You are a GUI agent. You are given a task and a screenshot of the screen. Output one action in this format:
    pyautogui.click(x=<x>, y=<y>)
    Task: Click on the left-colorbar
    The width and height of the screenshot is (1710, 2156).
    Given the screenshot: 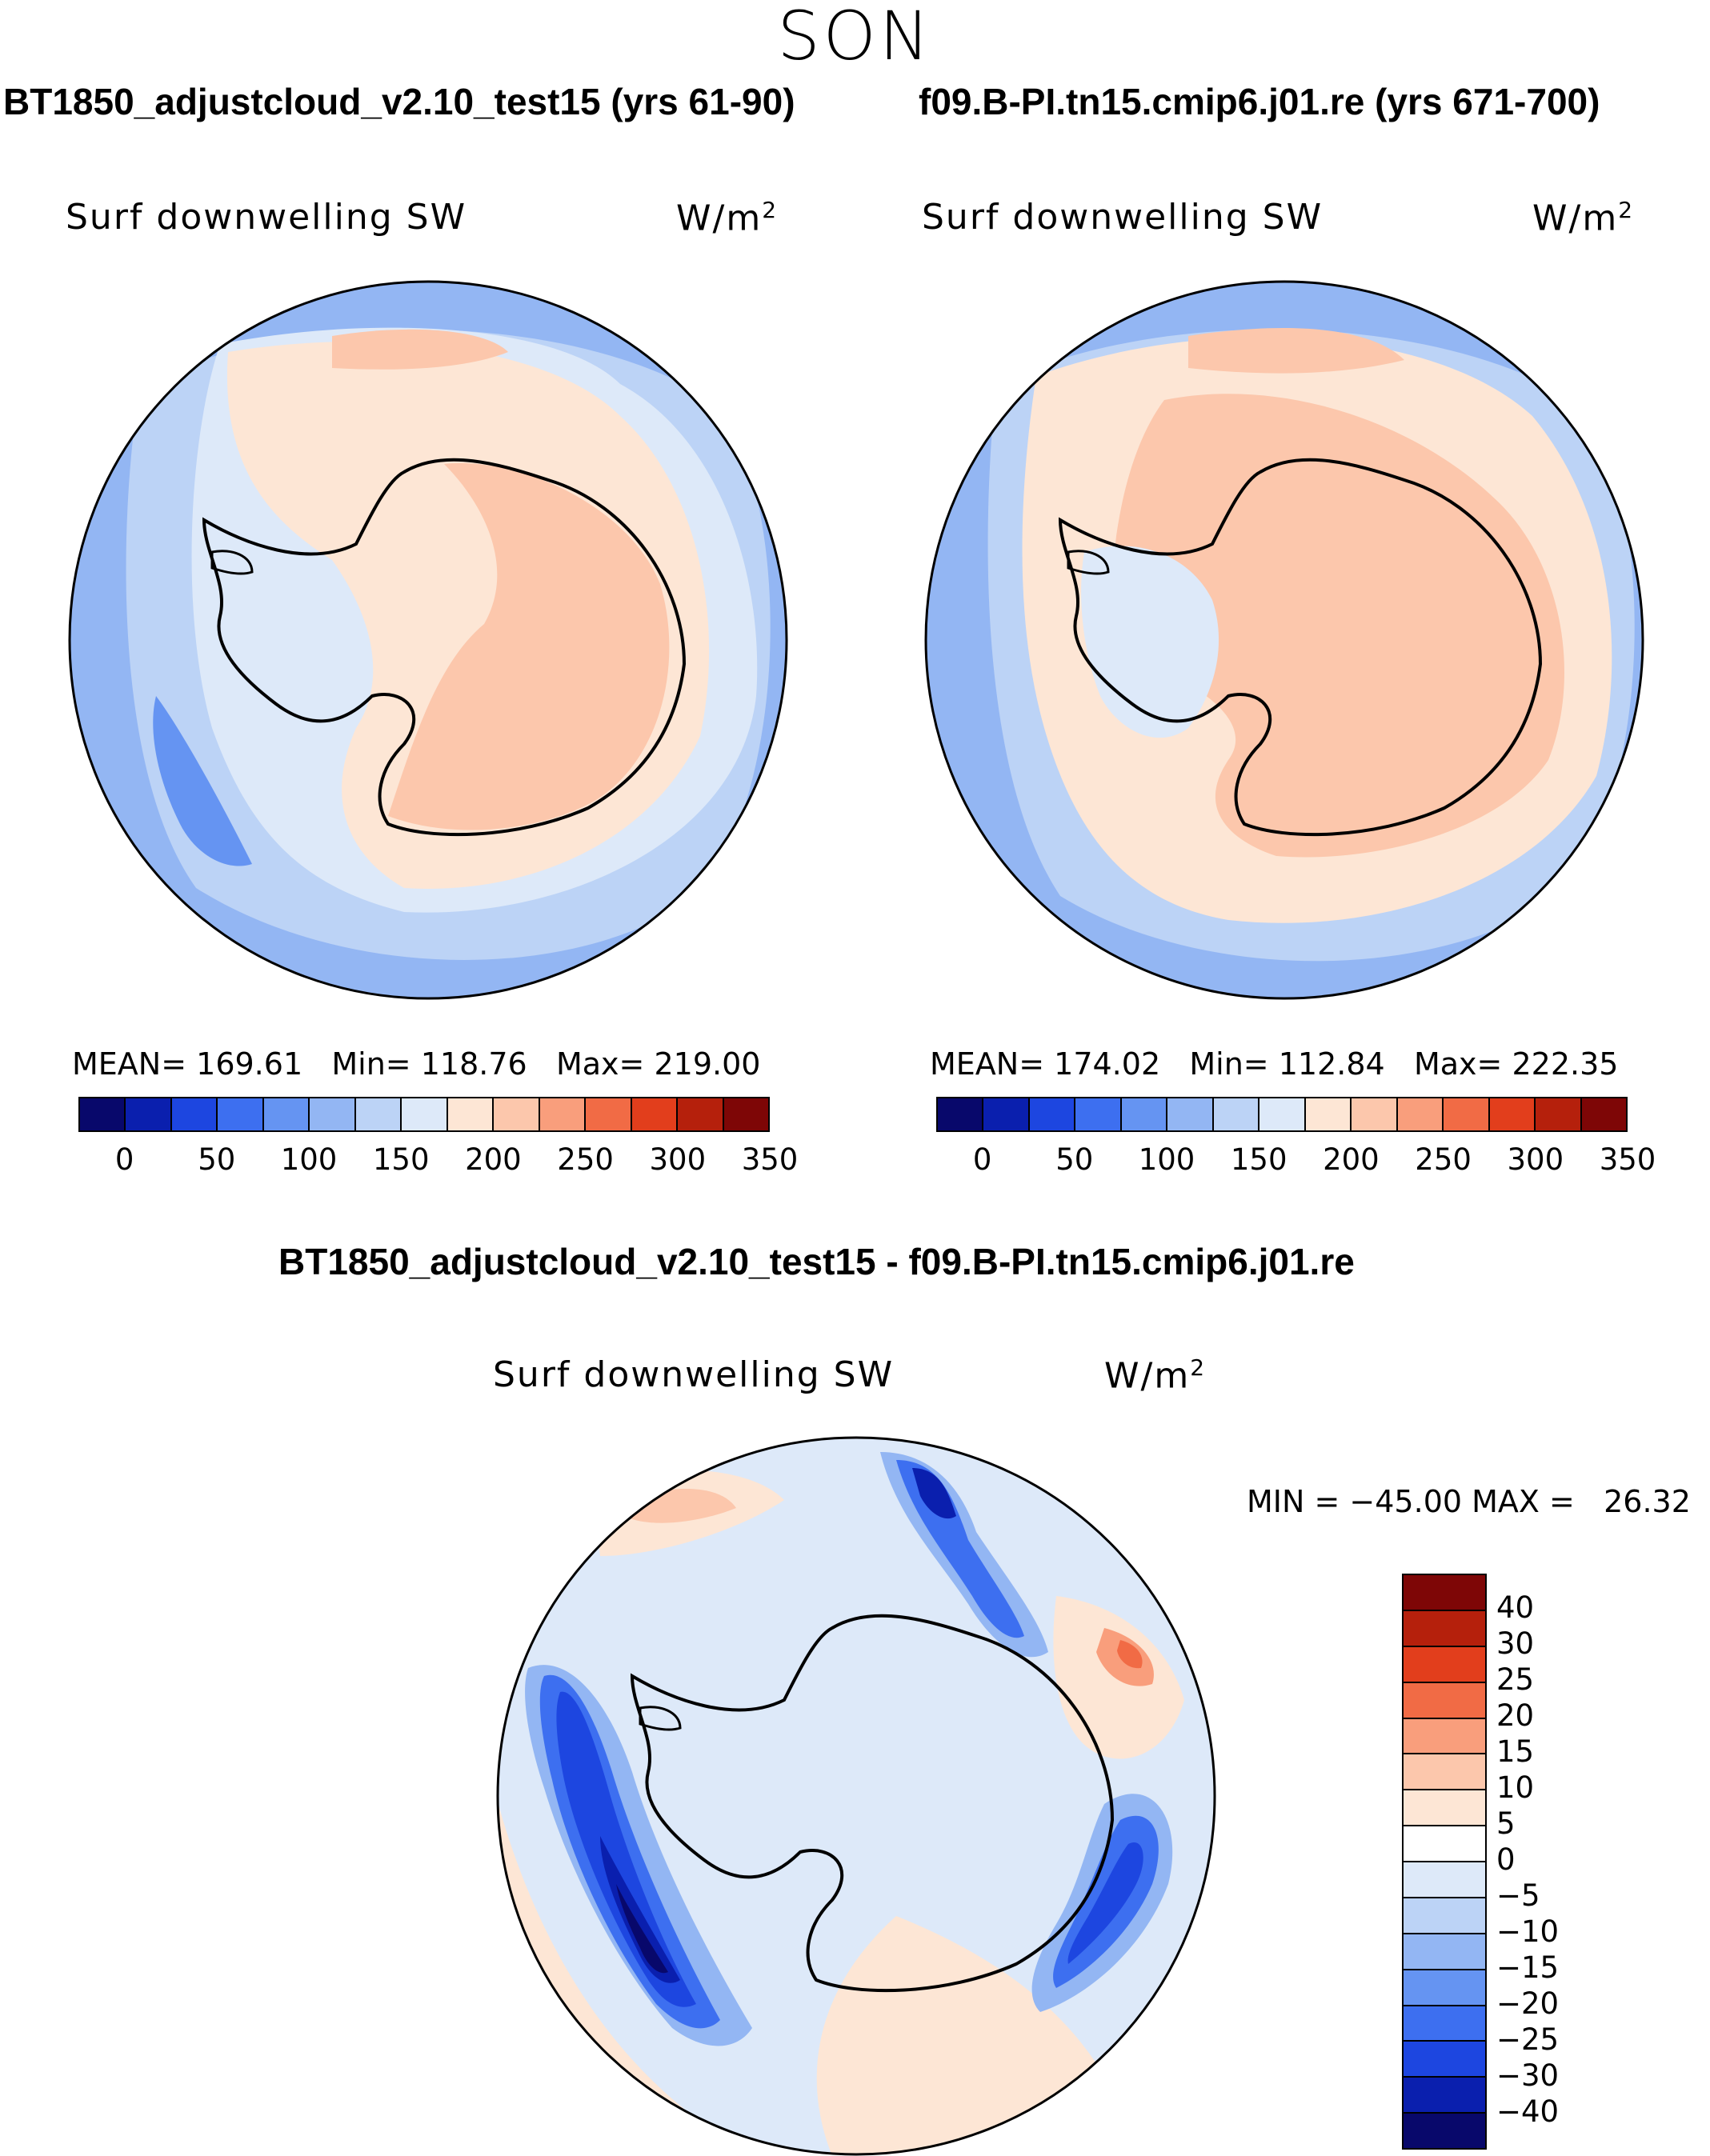 What is the action you would take?
    pyautogui.click(x=424, y=1114)
    